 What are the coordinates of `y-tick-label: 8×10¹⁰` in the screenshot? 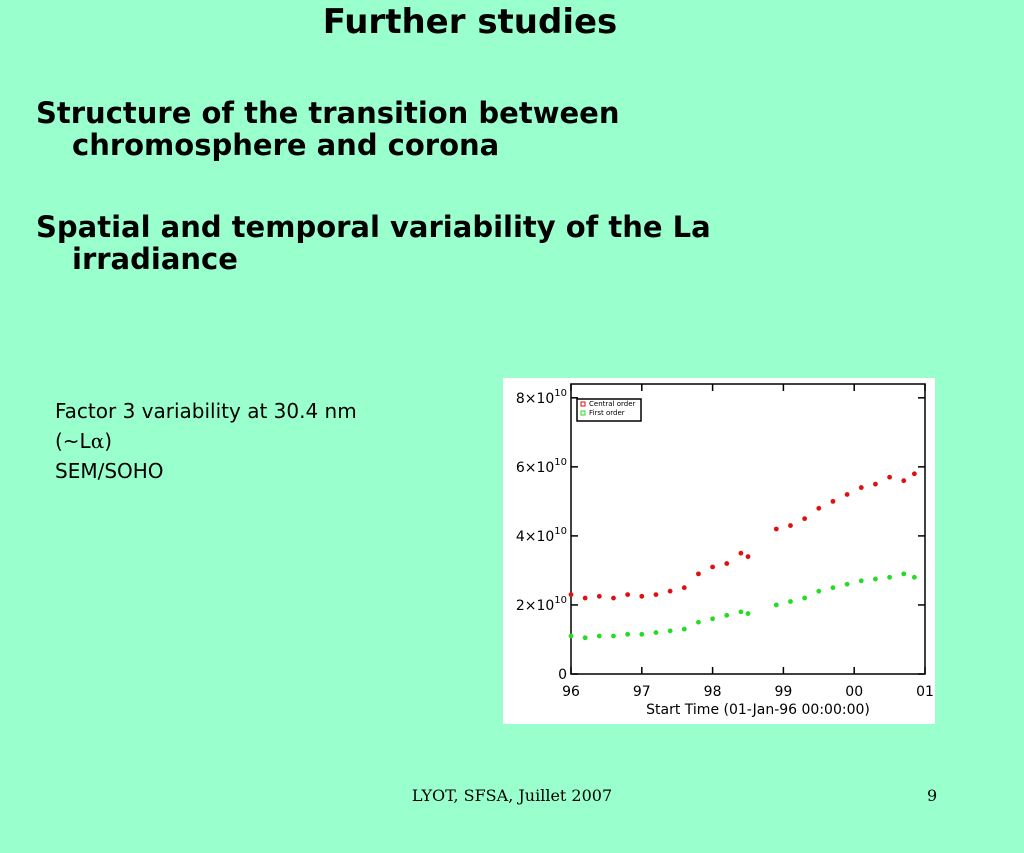 It's located at (541, 397).